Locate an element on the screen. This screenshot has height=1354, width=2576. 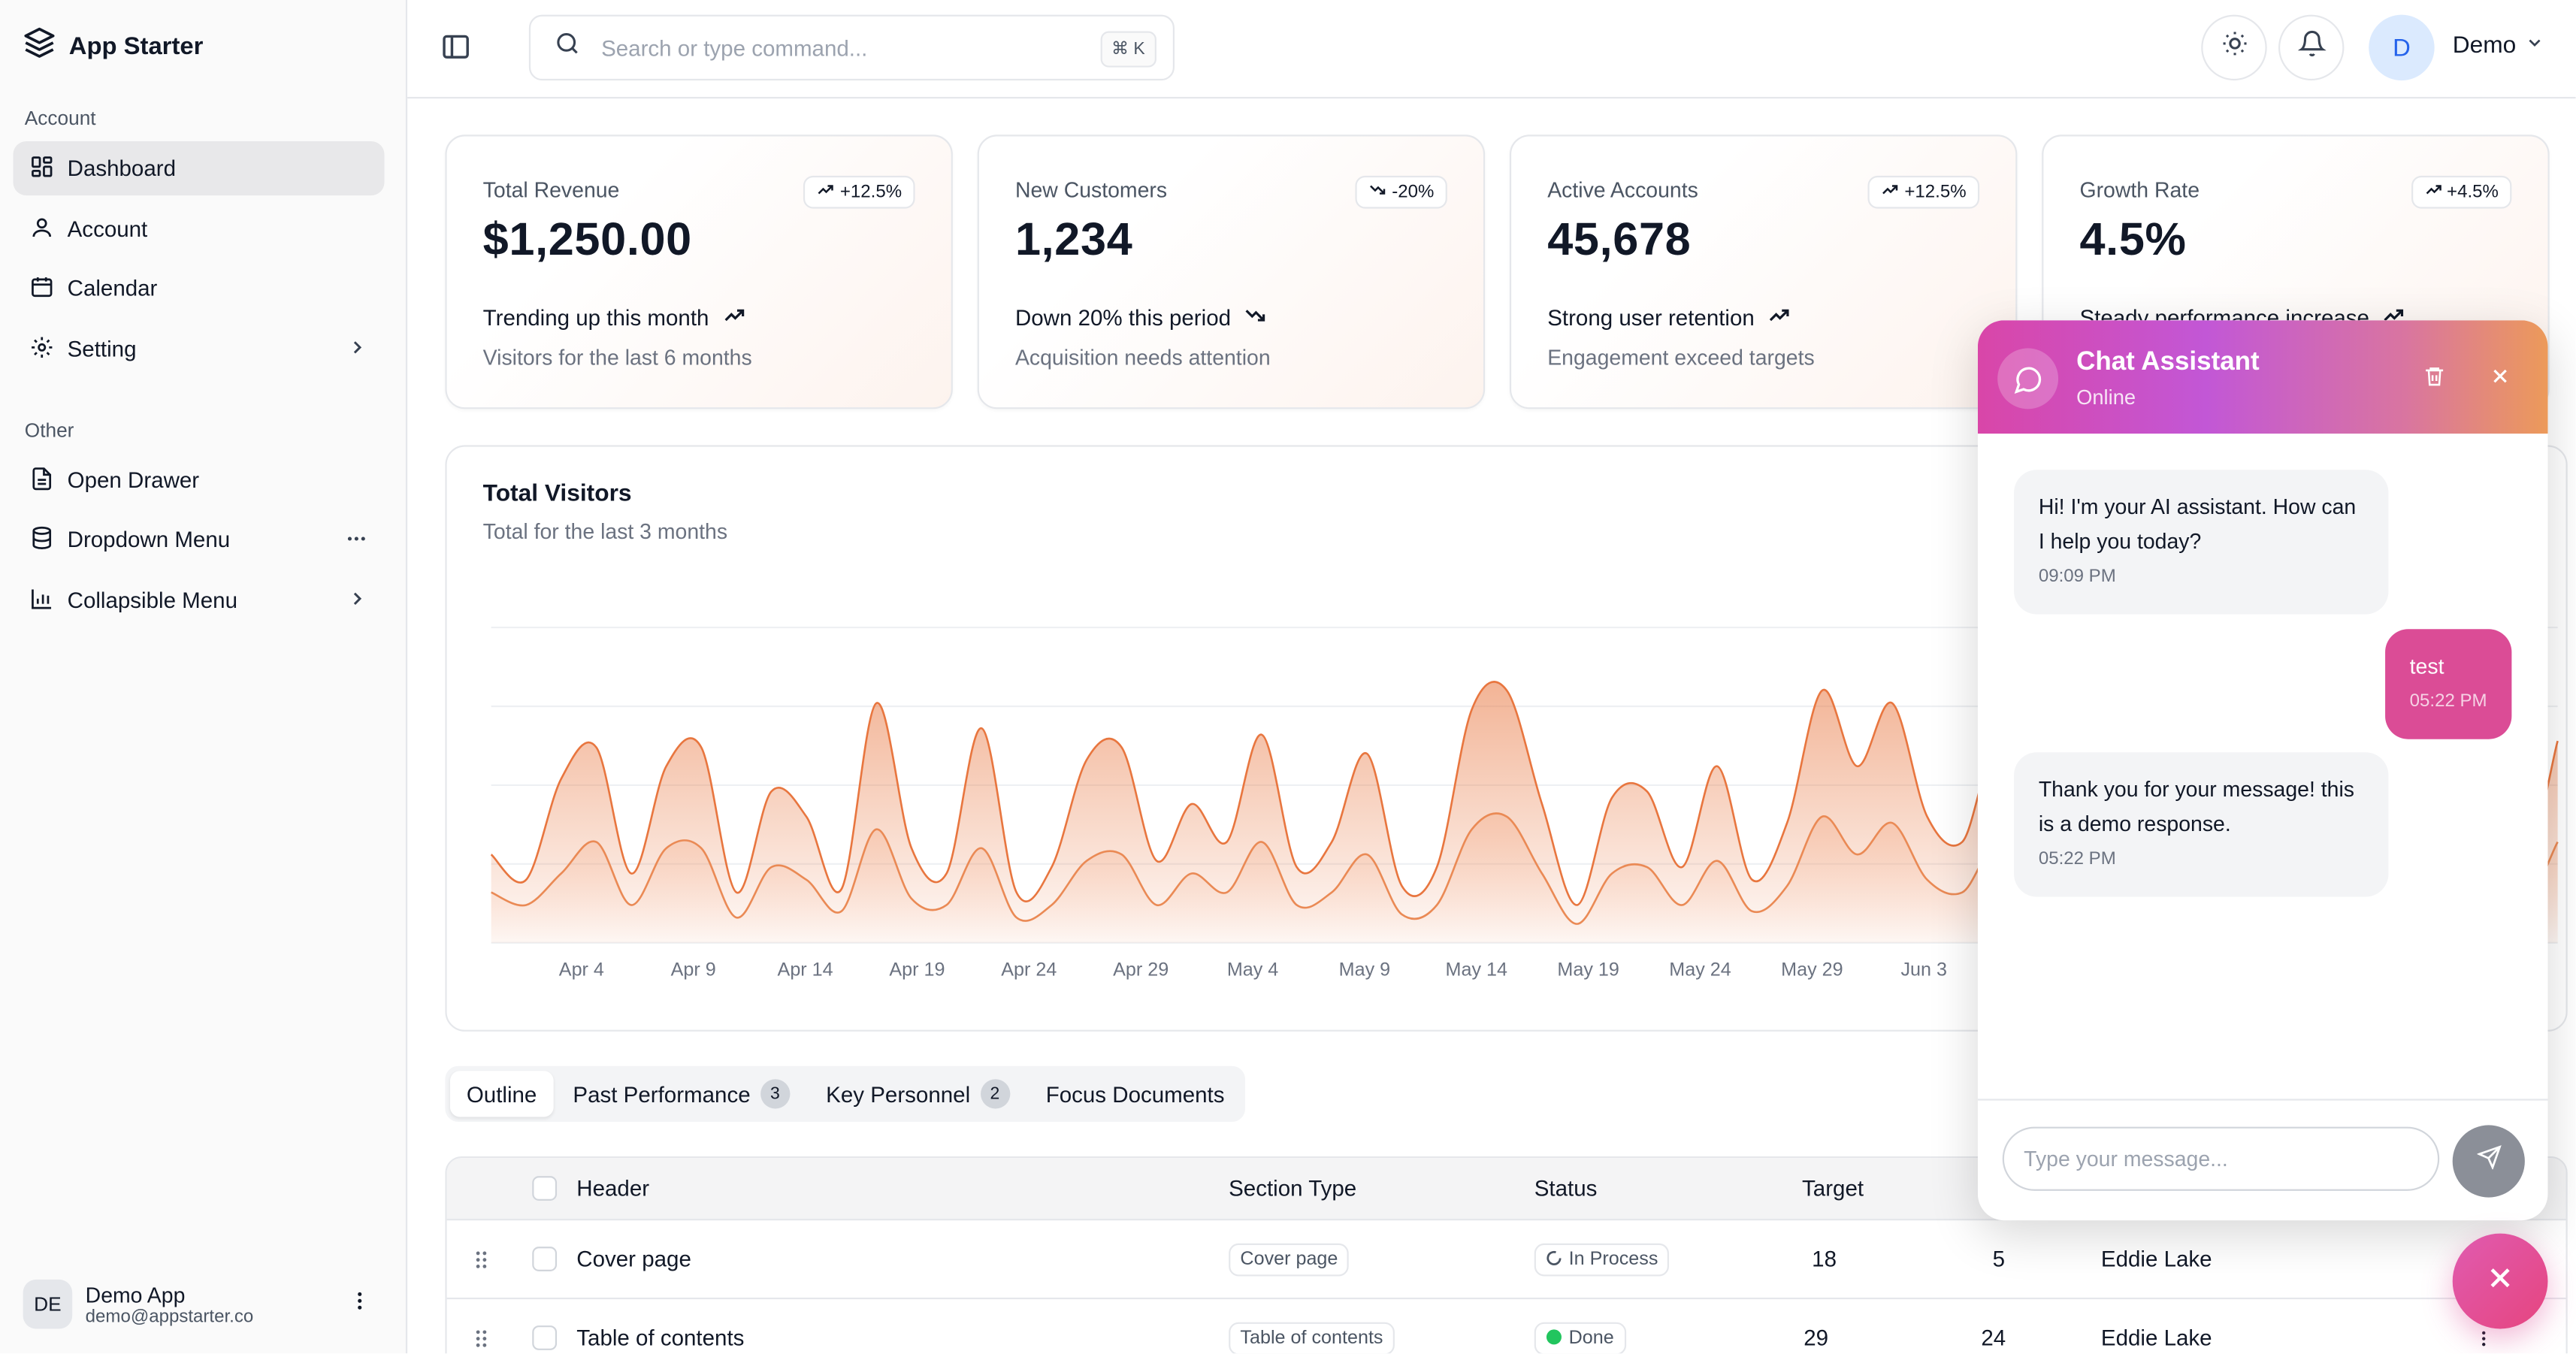
select-all-checkbox is located at coordinates (545, 1188).